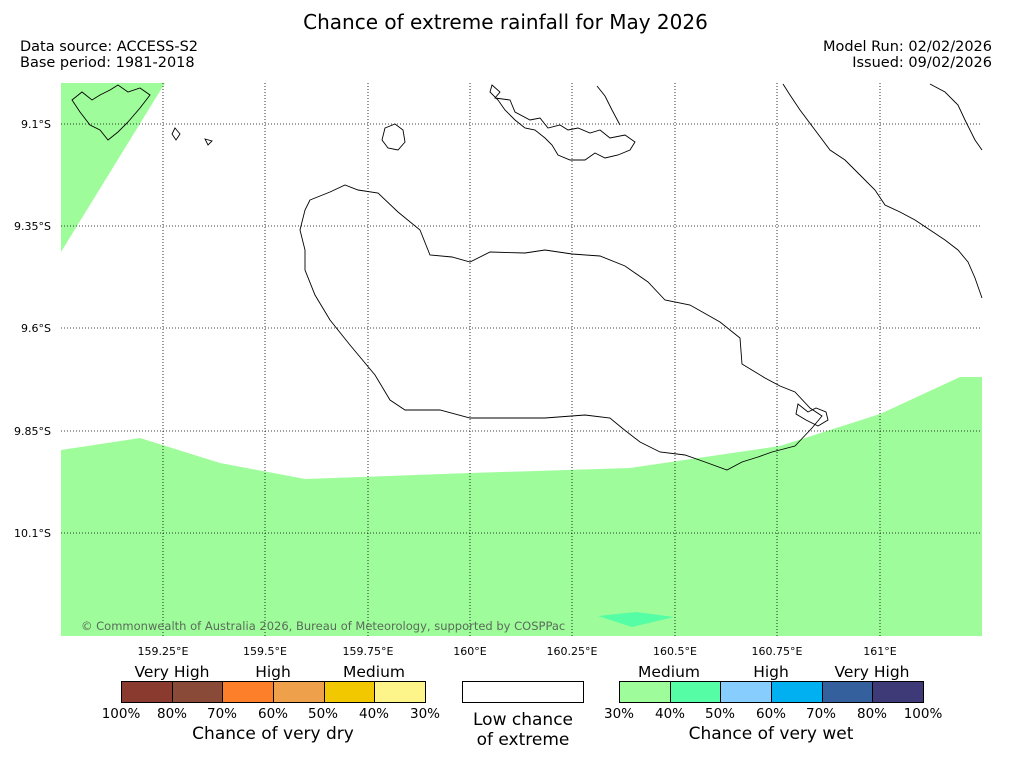 This screenshot has height=758, width=1011. I want to click on dry-tick: 40%, so click(374, 714).